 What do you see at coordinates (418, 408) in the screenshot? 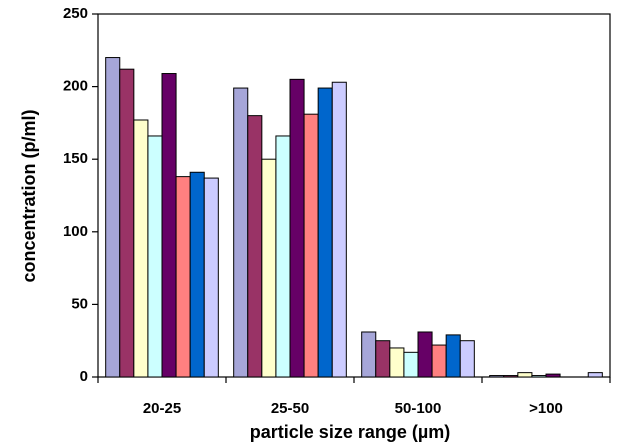
I see `x-tick-label: 50-100` at bounding box center [418, 408].